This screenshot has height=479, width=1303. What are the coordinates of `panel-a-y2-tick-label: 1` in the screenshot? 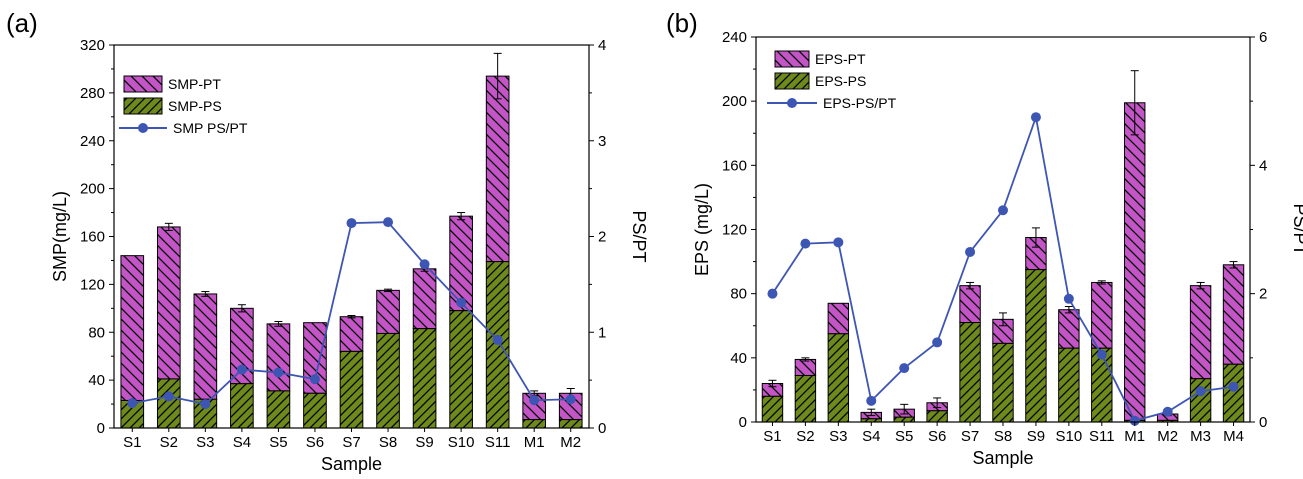 It's located at (602, 332).